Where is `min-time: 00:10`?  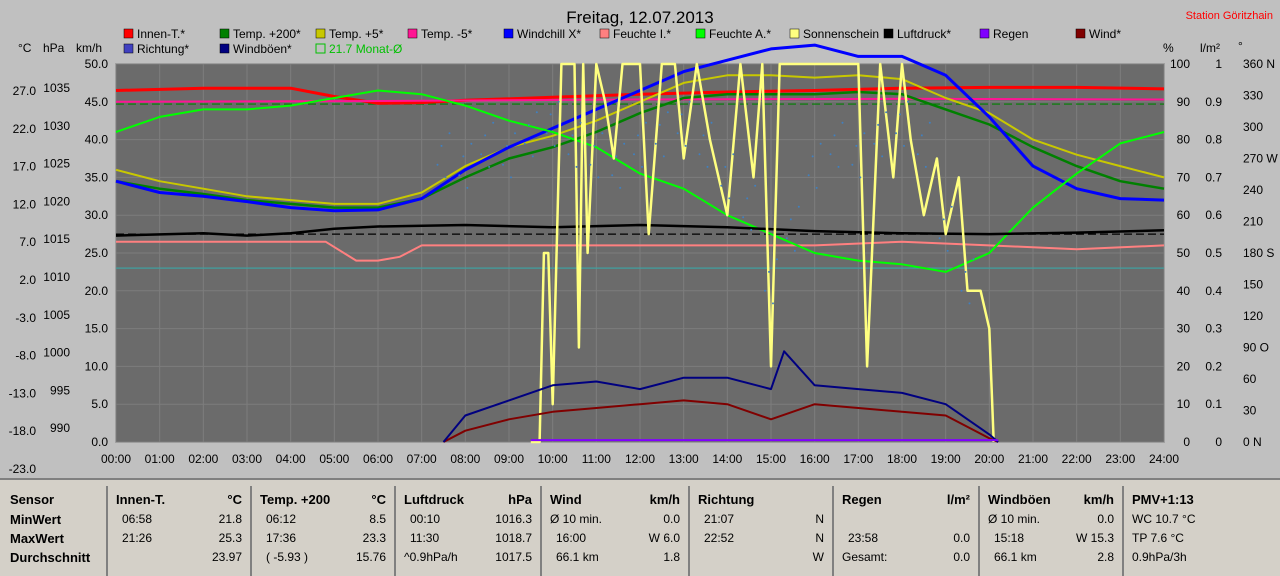 min-time: 00:10 is located at coordinates (425, 519).